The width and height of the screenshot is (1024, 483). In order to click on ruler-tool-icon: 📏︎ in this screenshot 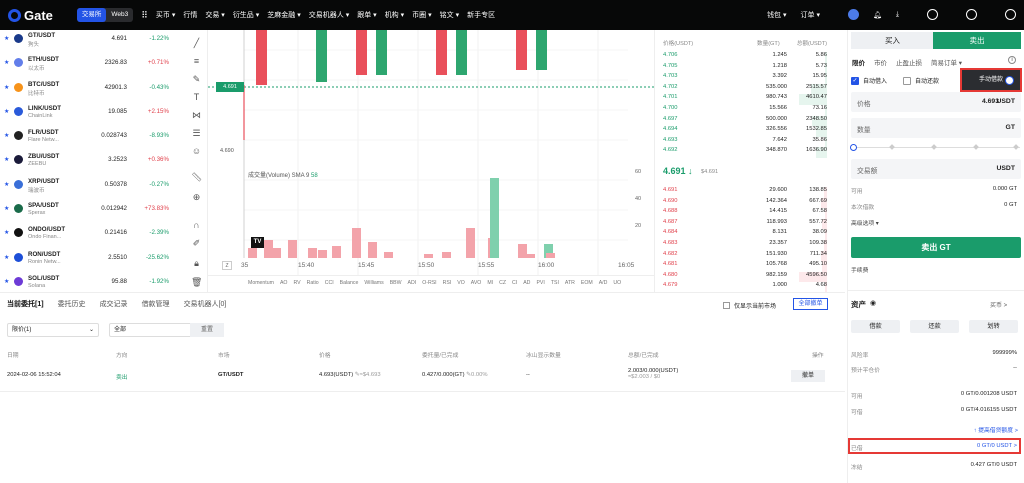, I will do `click(197, 177)`.